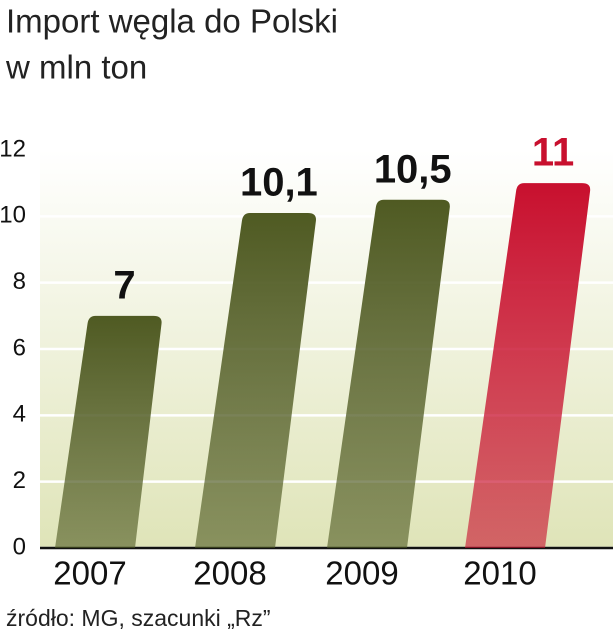 Image resolution: width=613 pixels, height=640 pixels. Describe the element at coordinates (553, 153) in the screenshot. I see `value-label: 11` at that location.